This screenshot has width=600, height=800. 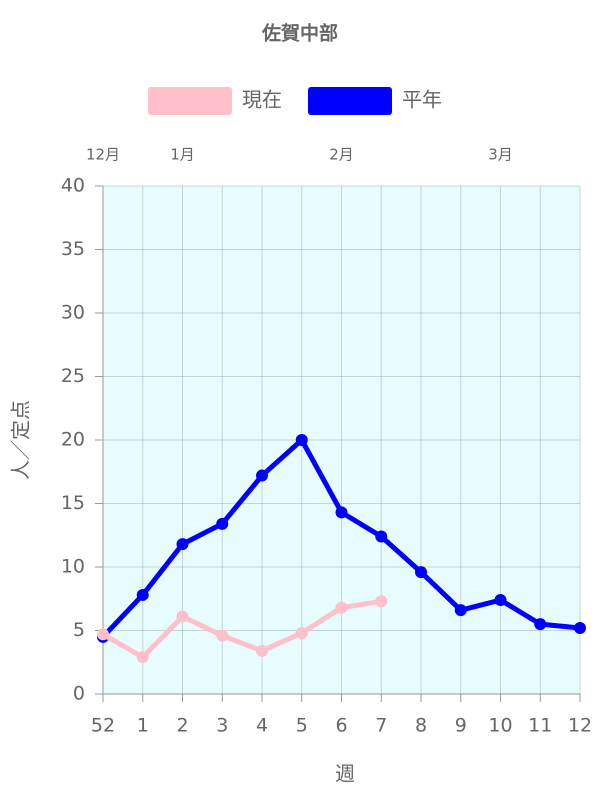 I want to click on y-tick-label: 0, so click(x=79, y=694).